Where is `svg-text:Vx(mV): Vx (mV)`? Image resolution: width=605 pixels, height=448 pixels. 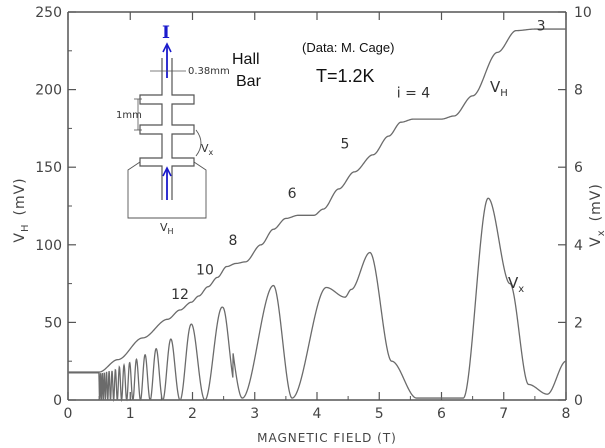
svg-text:Vx(mV): Vx (mV) is located at coordinates (596, 215).